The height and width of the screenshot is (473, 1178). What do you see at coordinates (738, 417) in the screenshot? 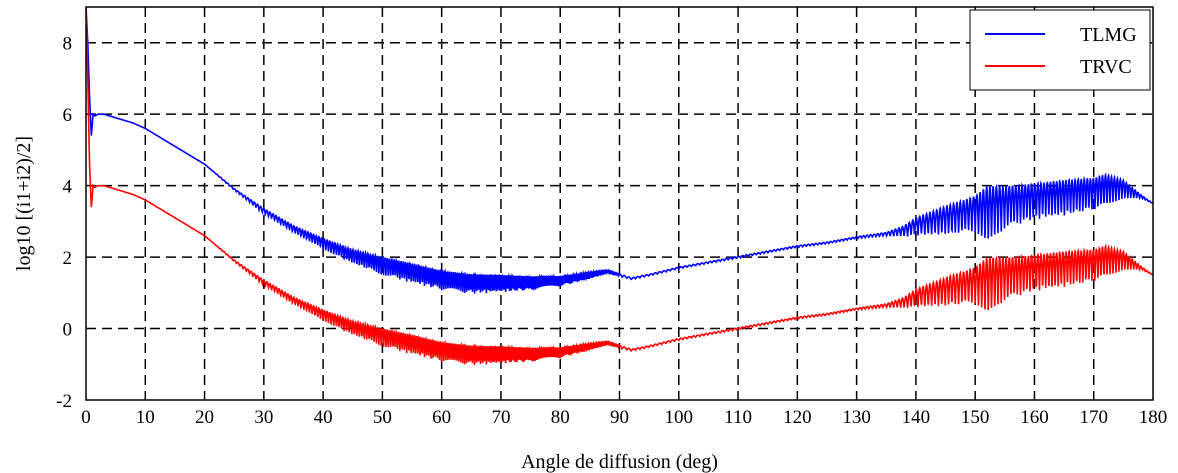
I see `x-tick-label: 110` at bounding box center [738, 417].